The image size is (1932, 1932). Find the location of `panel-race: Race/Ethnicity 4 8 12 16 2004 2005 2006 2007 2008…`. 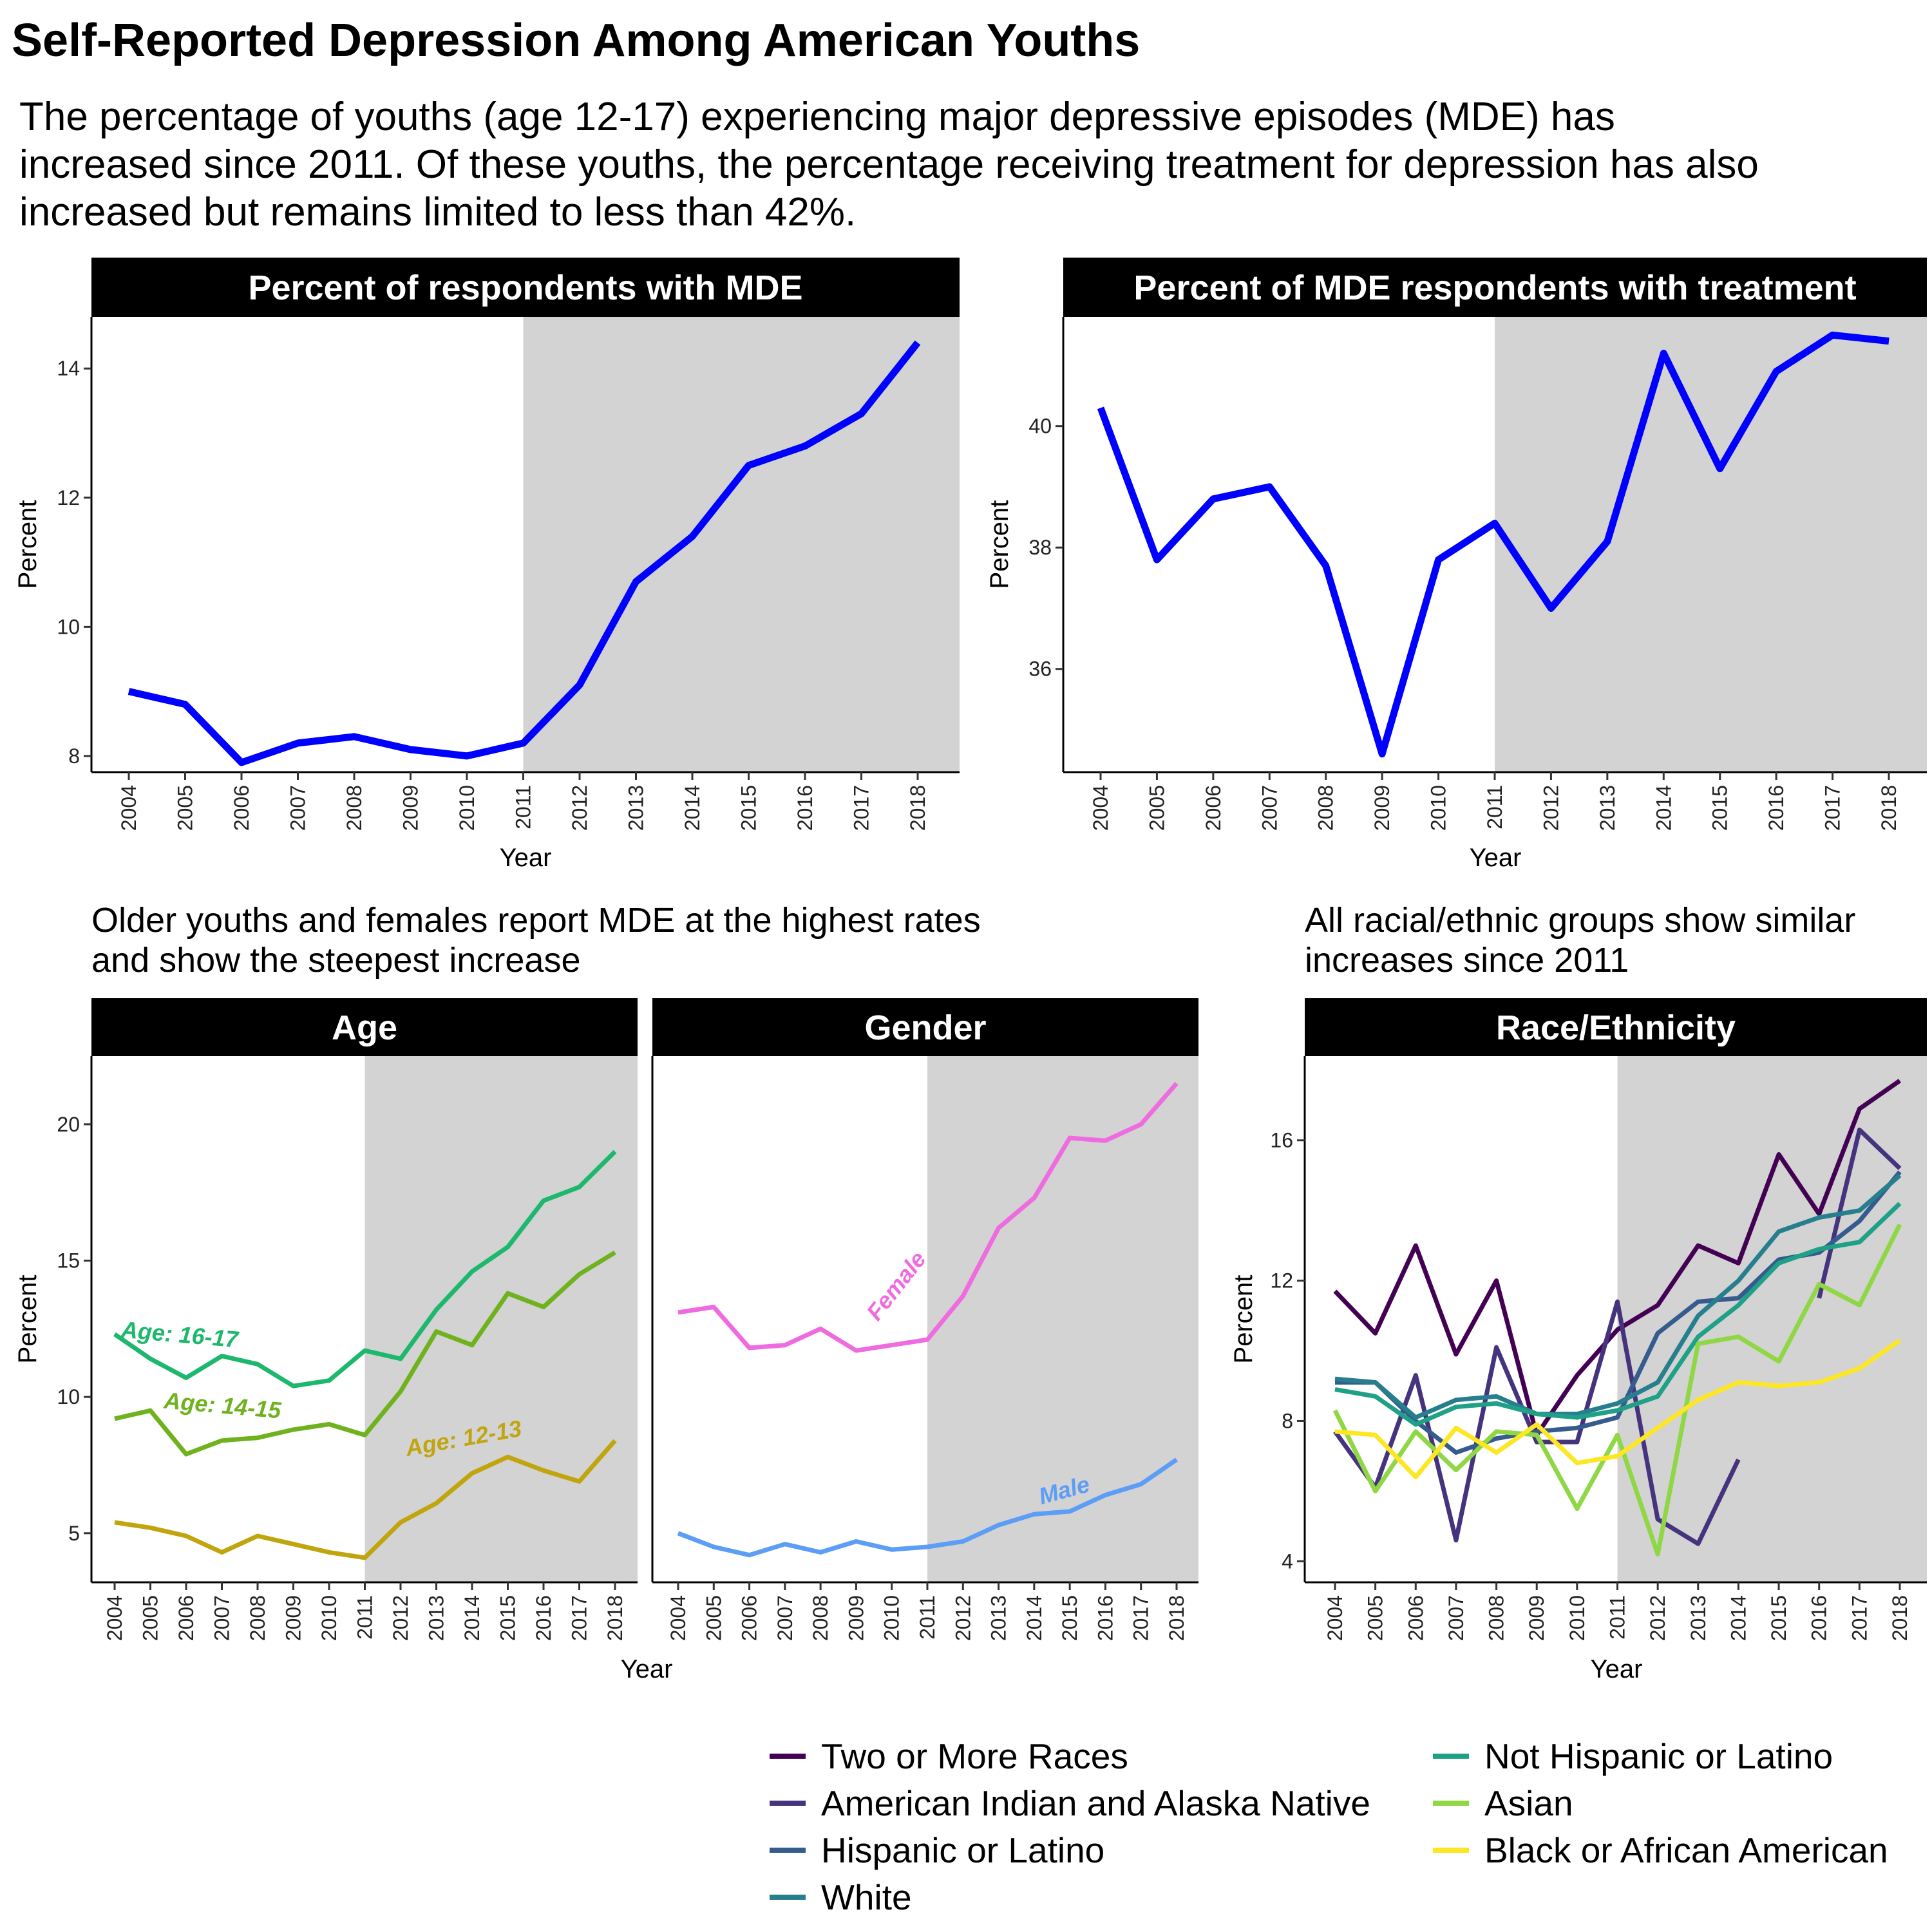

panel-race: Race/Ethnicity 4 8 12 16 2004 2005 2006 2007 2008… is located at coordinates (1578, 1341).